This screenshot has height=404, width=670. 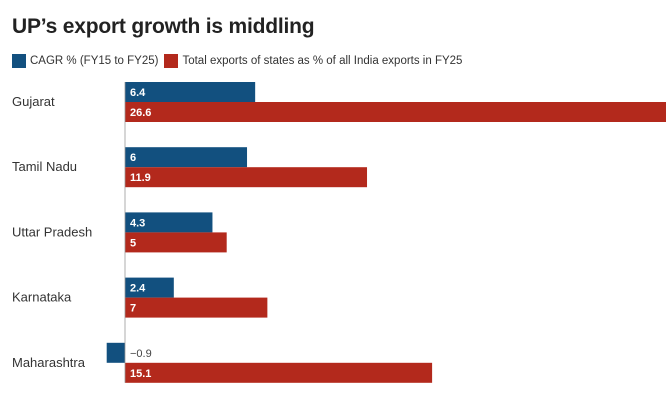 I want to click on data-label-cagr-tamil-nadu: 6, so click(x=133, y=158).